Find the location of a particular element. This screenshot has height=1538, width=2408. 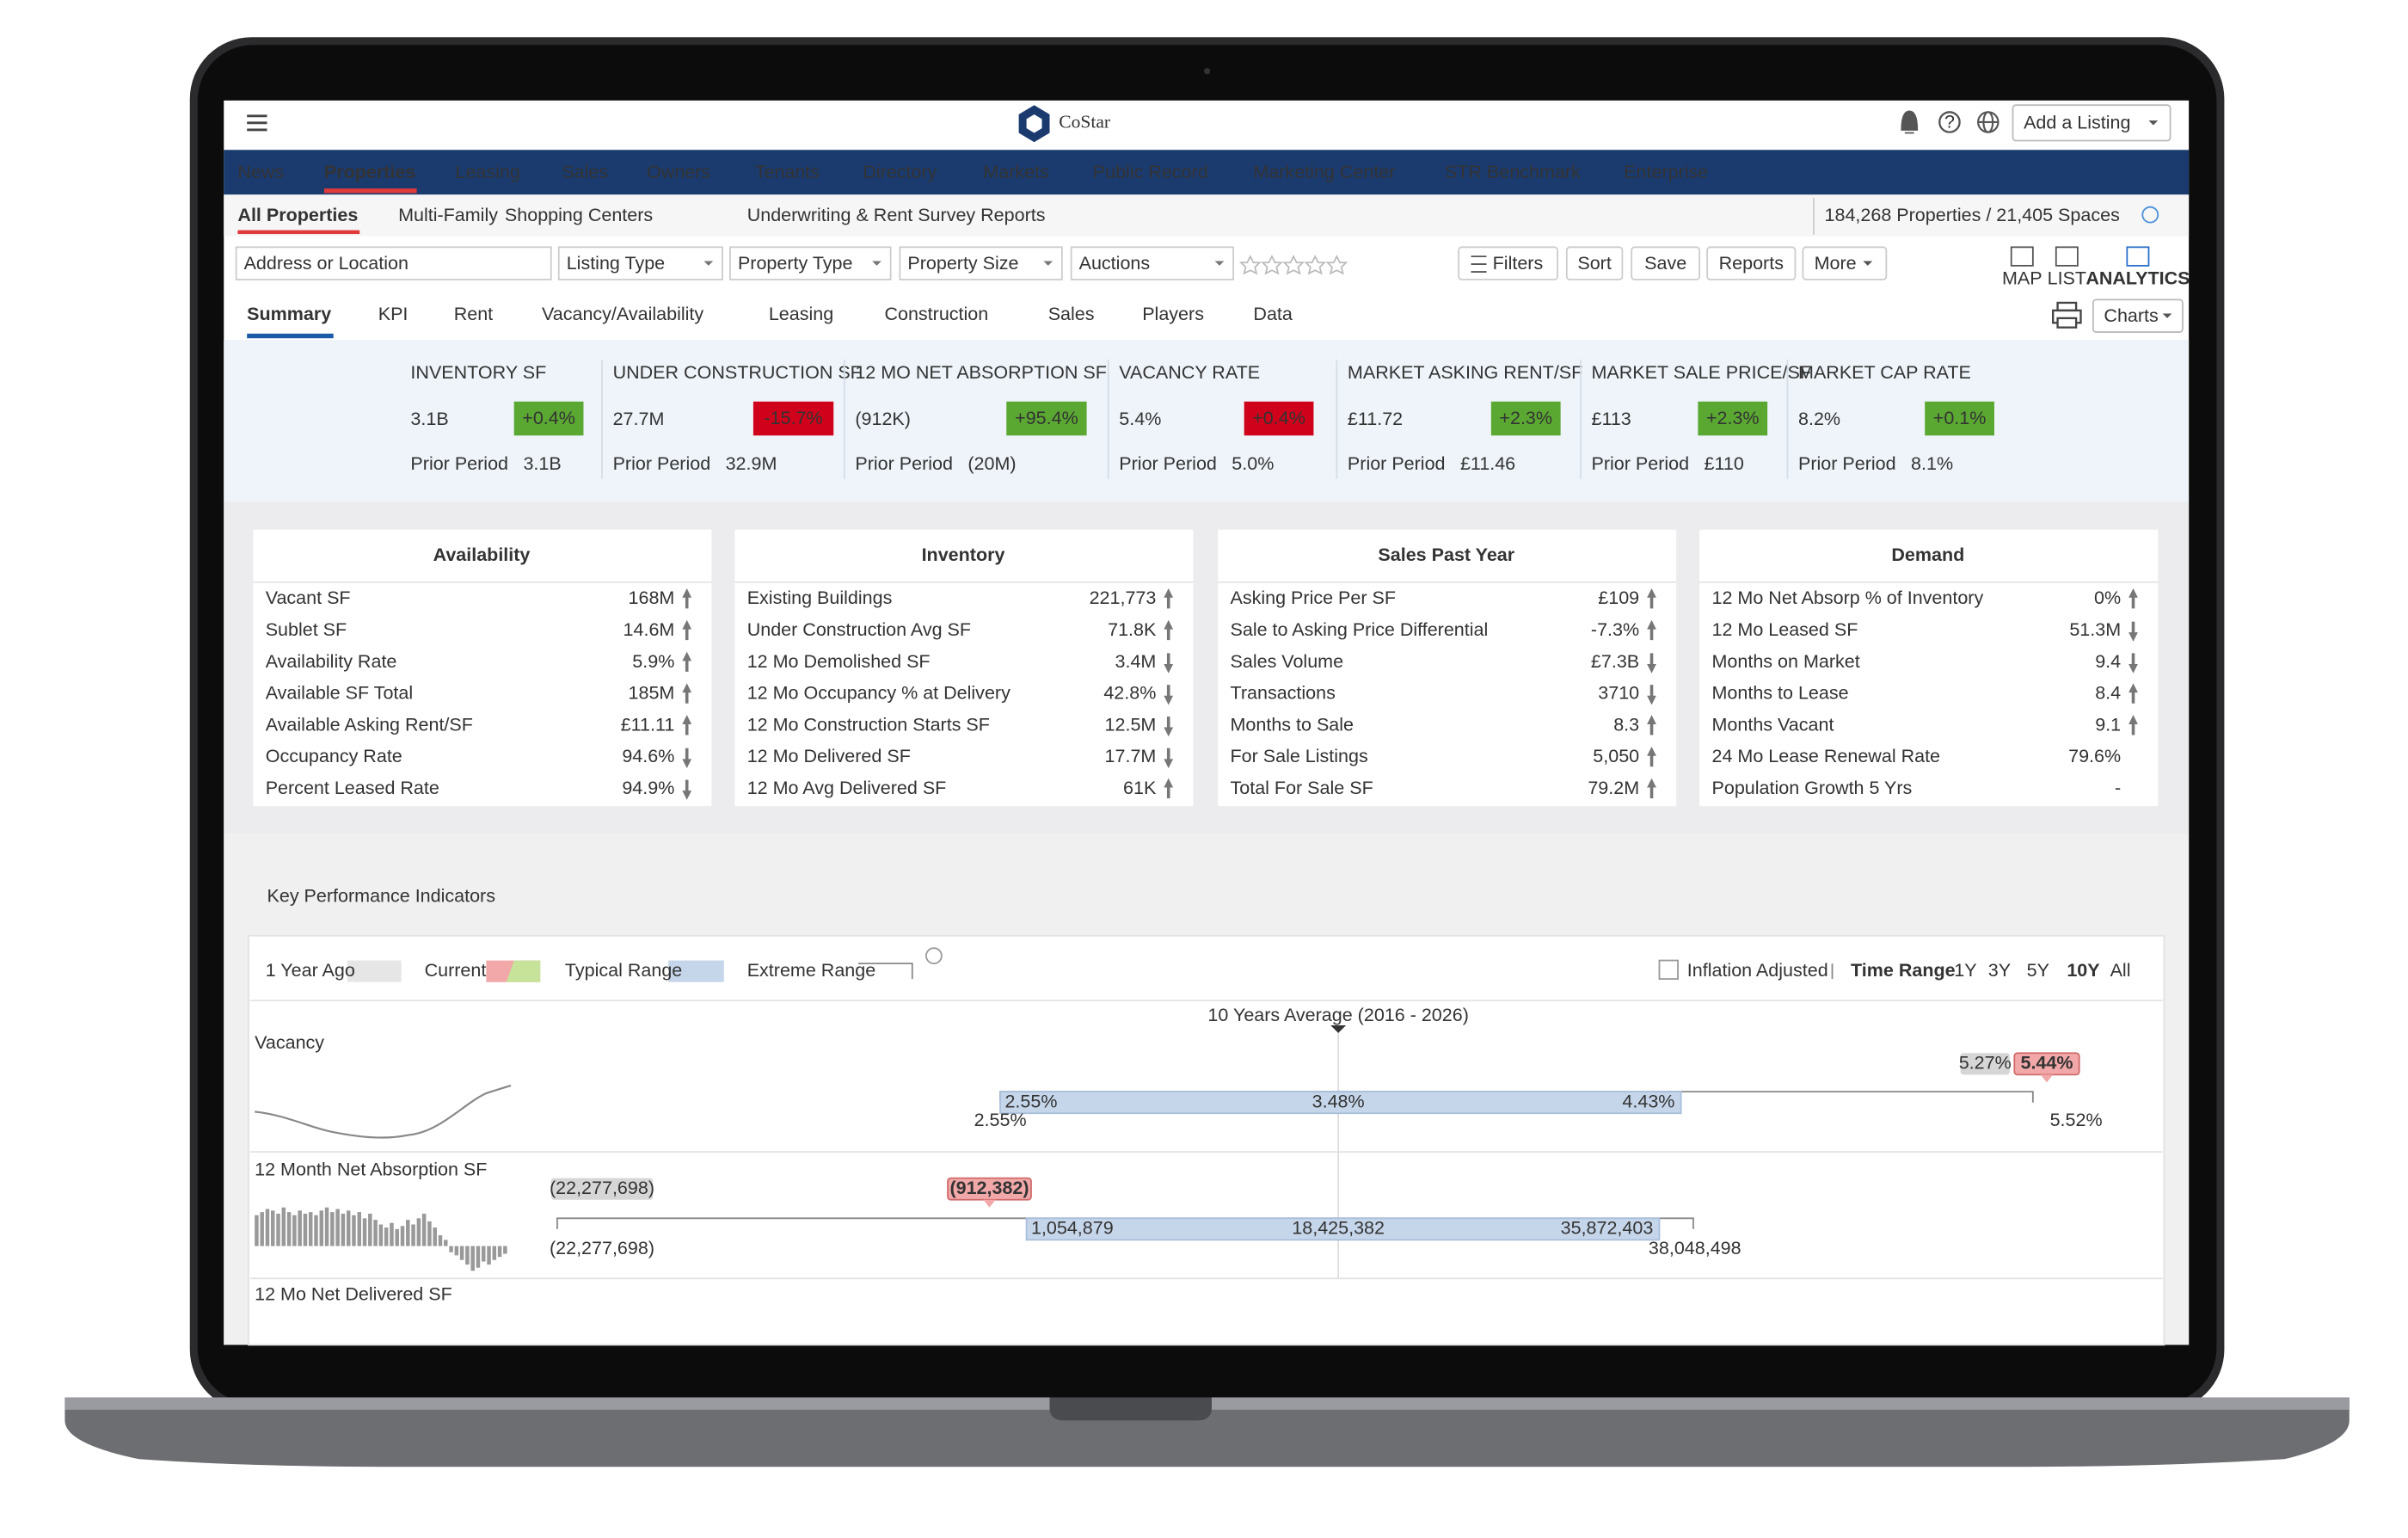

view-label: ANALYTICS is located at coordinates (2138, 278).